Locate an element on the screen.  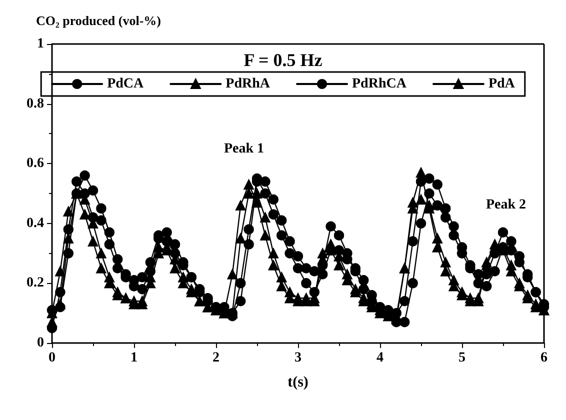
x-tick-label: 1 is located at coordinates (134, 358).